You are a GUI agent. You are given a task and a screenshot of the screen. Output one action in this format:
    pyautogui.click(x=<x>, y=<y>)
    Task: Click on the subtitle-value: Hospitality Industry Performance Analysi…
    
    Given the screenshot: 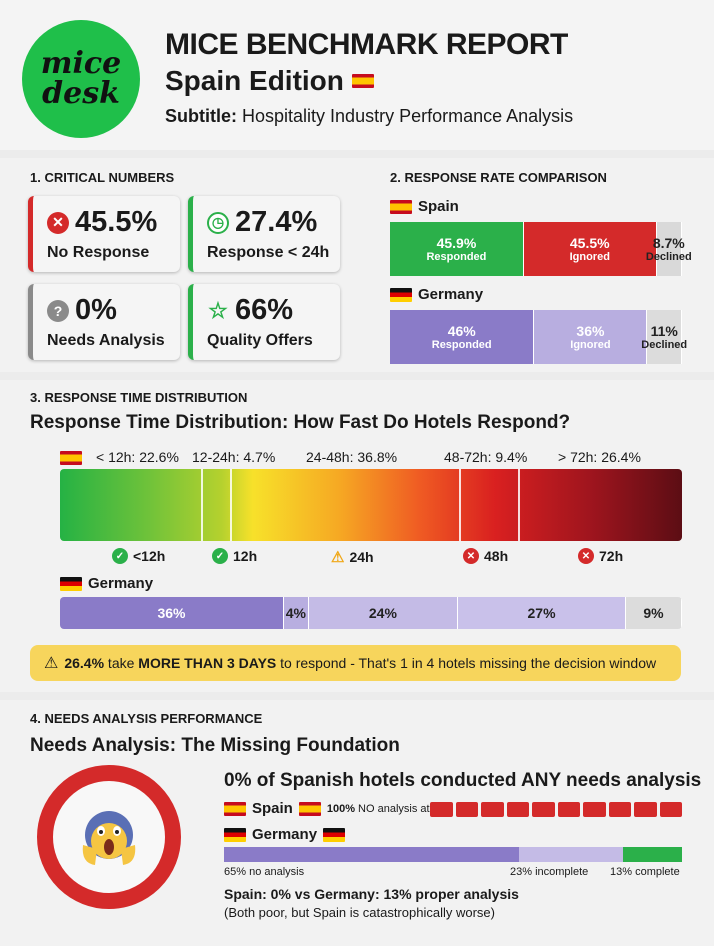 What is the action you would take?
    pyautogui.click(x=408, y=116)
    